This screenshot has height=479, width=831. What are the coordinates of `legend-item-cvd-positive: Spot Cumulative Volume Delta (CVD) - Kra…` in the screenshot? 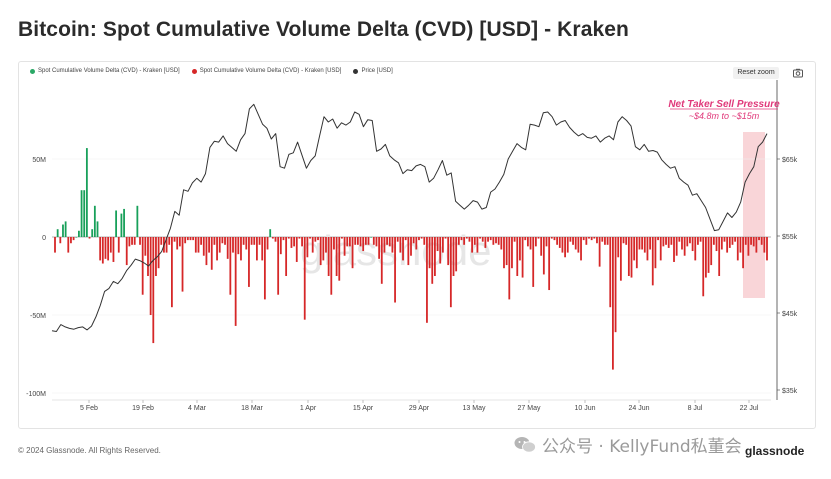 It's located at (105, 71).